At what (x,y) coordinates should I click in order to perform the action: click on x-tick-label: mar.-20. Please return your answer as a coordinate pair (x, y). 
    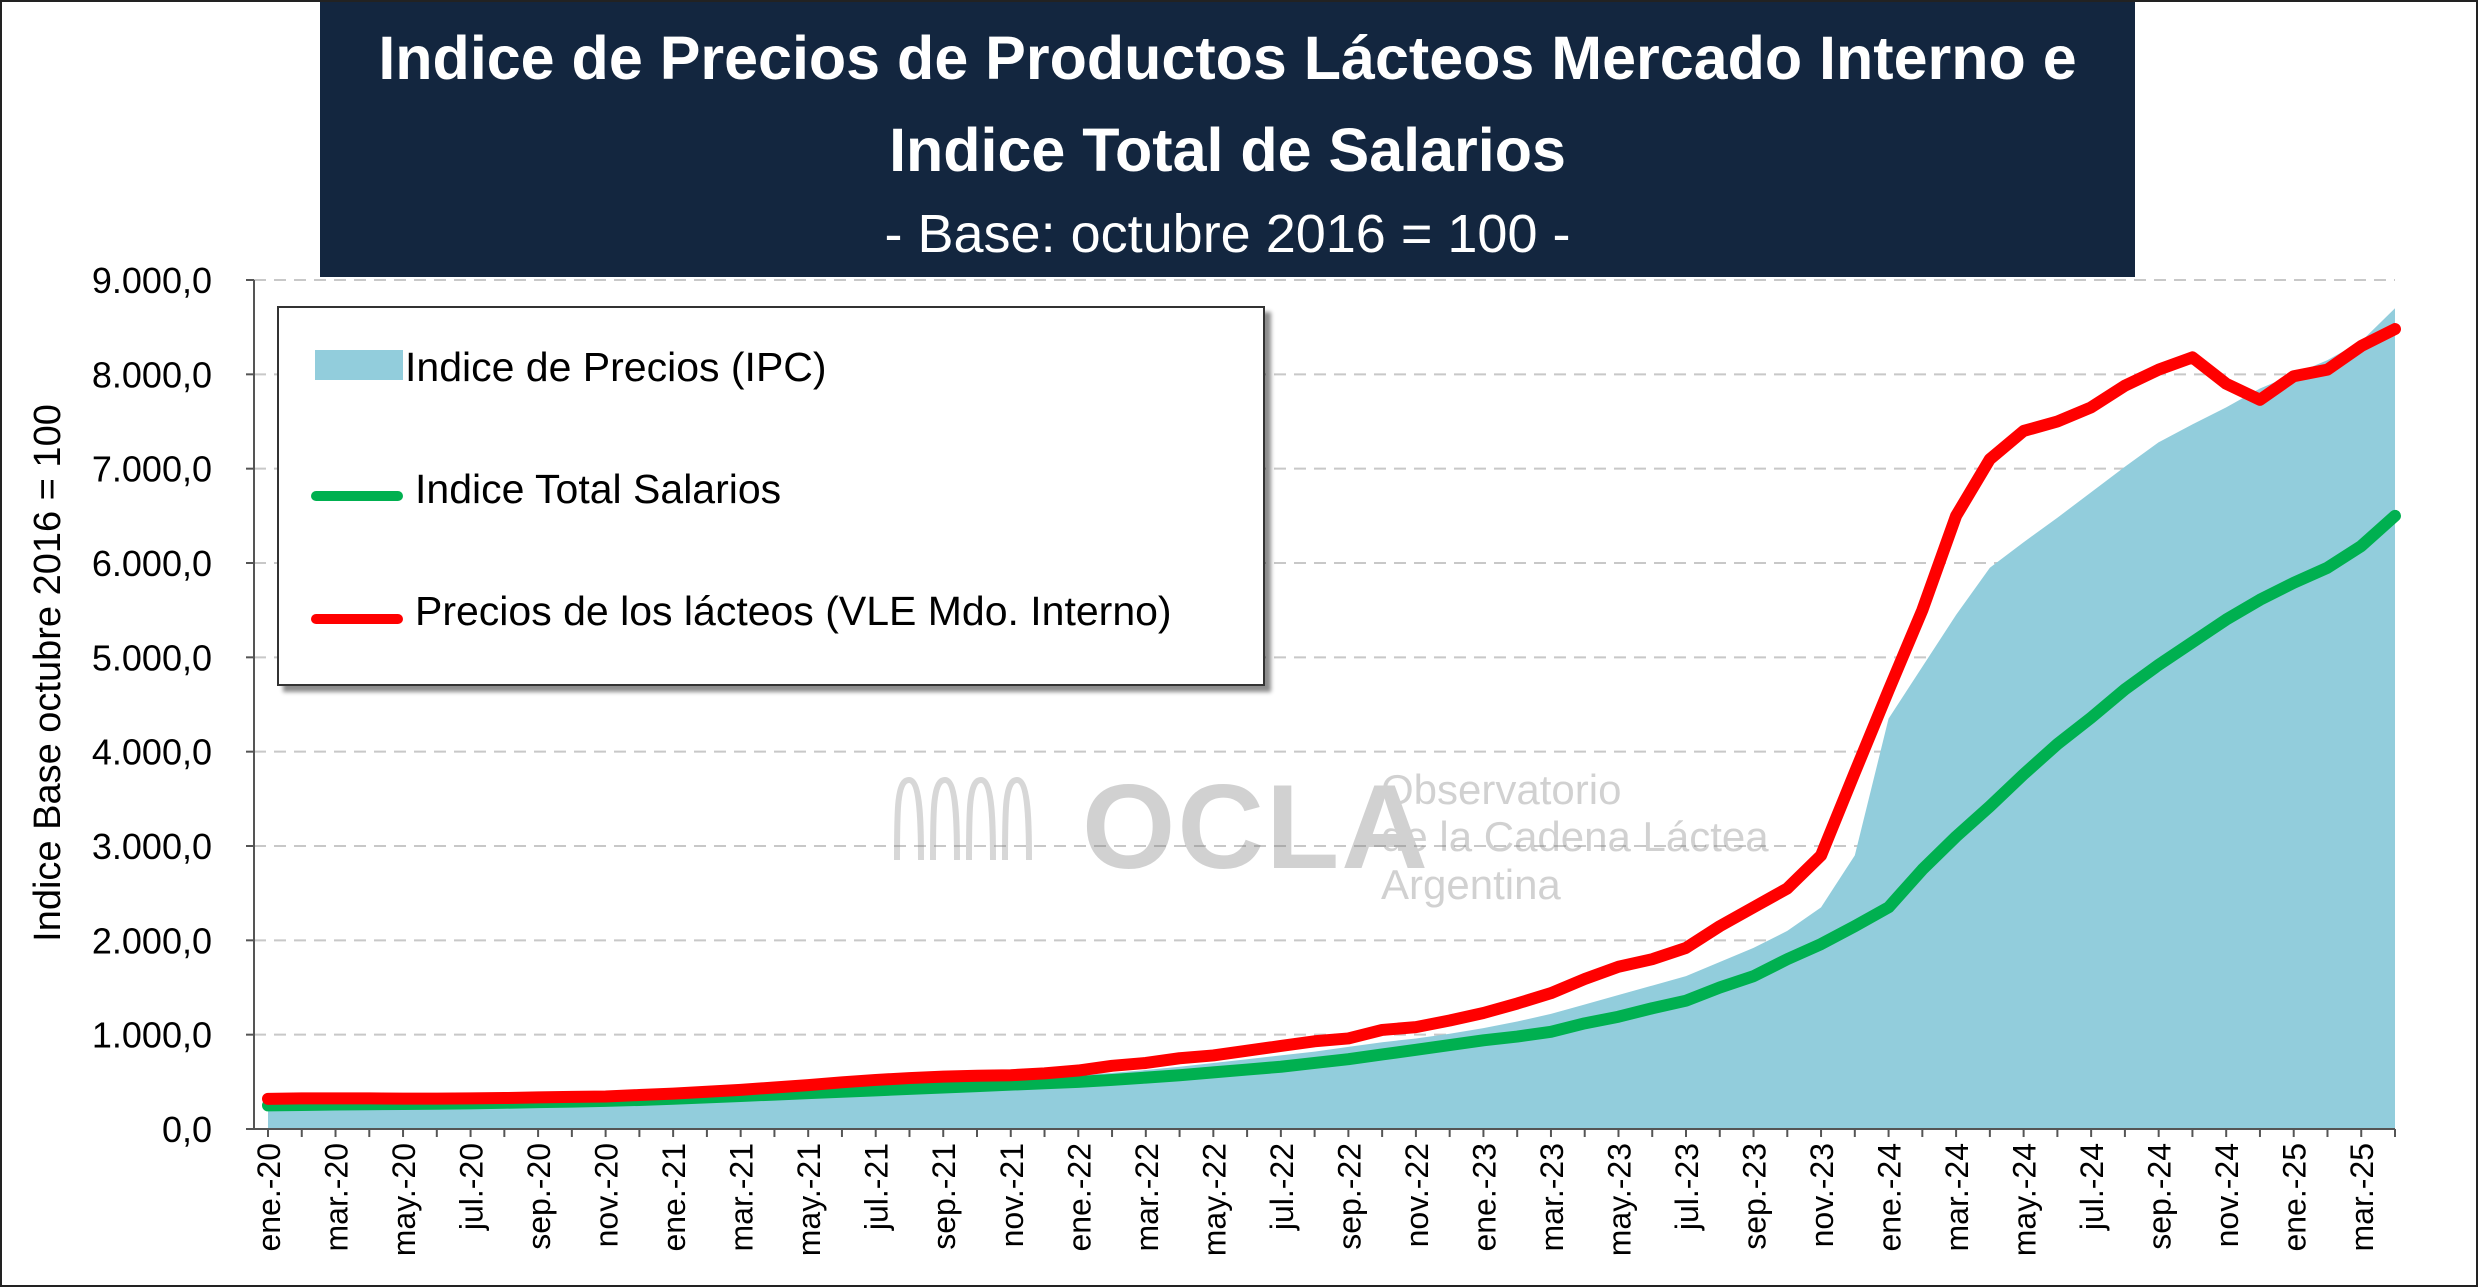
    Looking at the image, I should click on (337, 1197).